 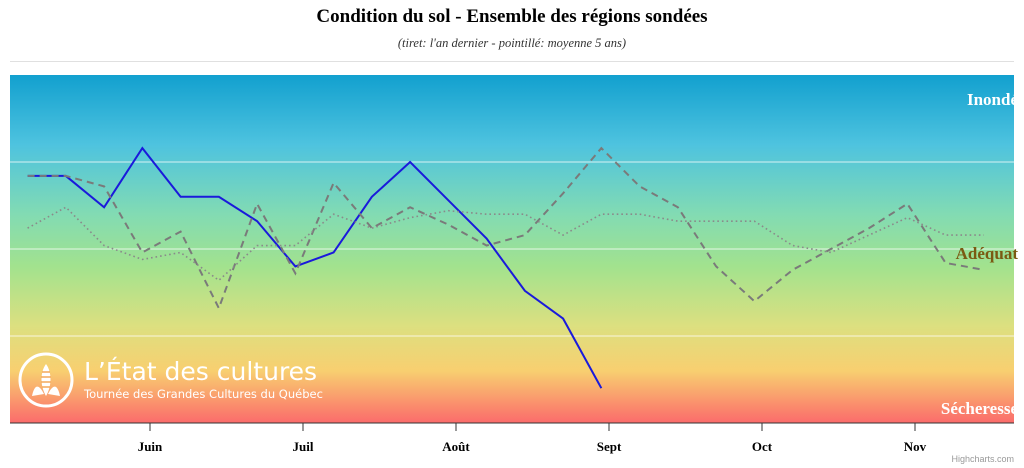 What do you see at coordinates (762, 446) in the screenshot?
I see `x-tick-label: Oct` at bounding box center [762, 446].